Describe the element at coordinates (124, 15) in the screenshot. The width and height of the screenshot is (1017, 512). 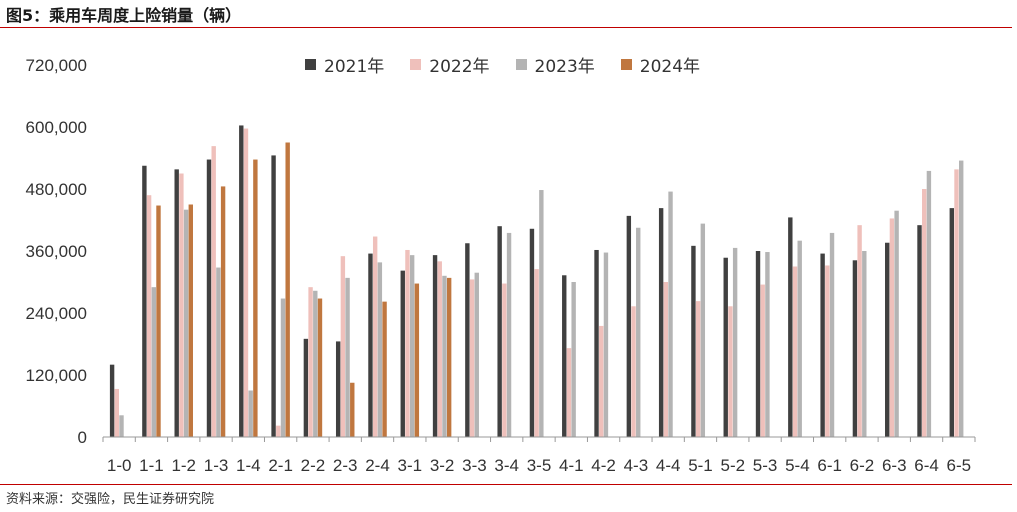
I see `chart-title: 图5：乘用车周度上险销量（辆）` at that location.